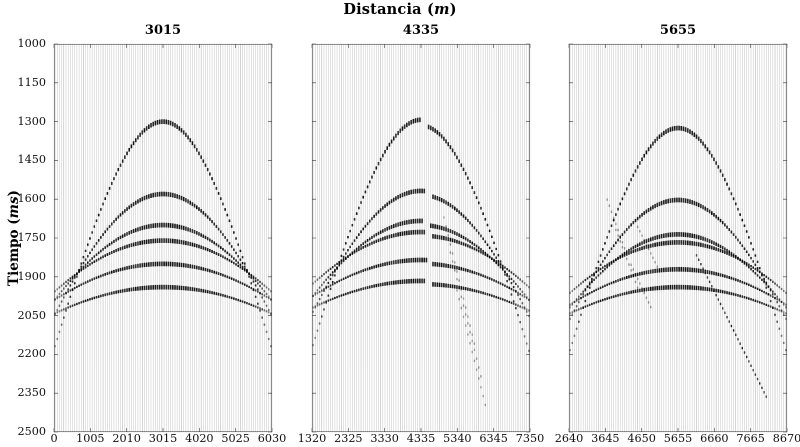 Image resolution: width=800 pixels, height=447 pixels. Describe the element at coordinates (31, 43) in the screenshot. I see `y-tick-label: 1000` at that location.